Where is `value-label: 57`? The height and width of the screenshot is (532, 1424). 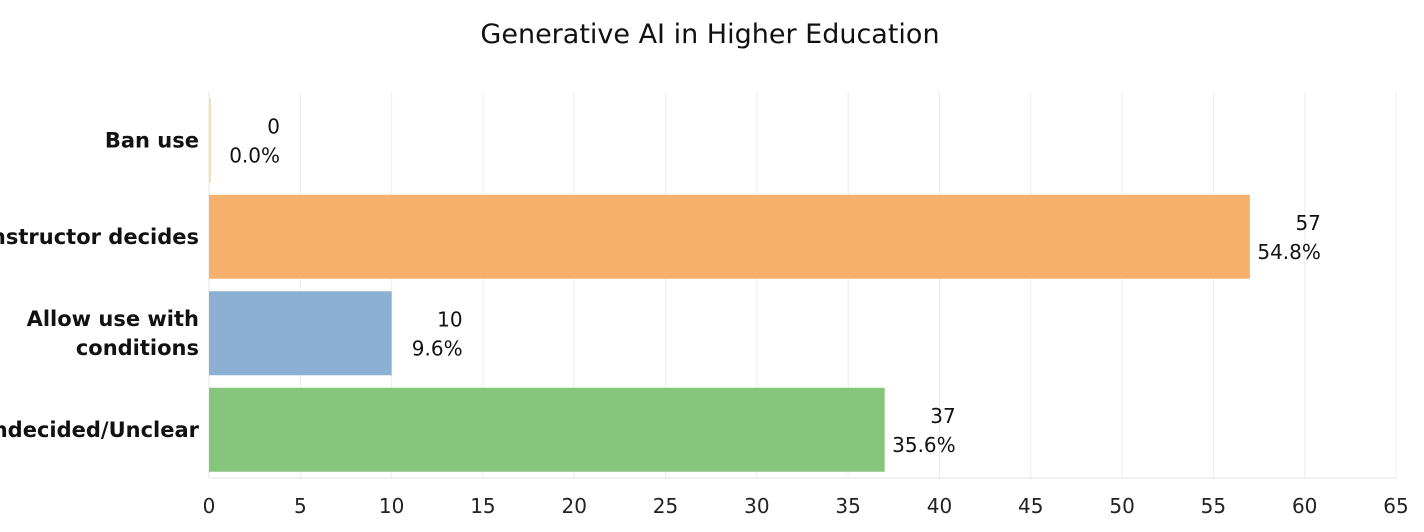
value-label: 57 is located at coordinates (1307, 223).